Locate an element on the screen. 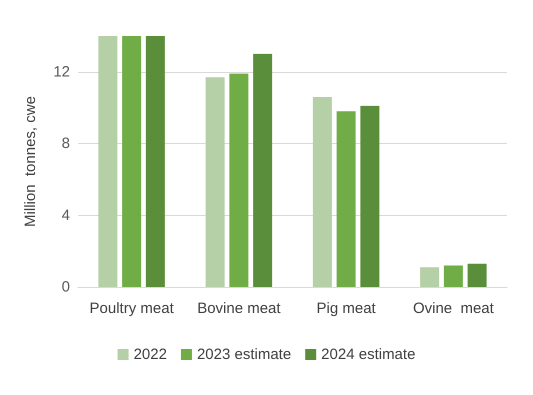  legend-label: 2022 is located at coordinates (150, 354).